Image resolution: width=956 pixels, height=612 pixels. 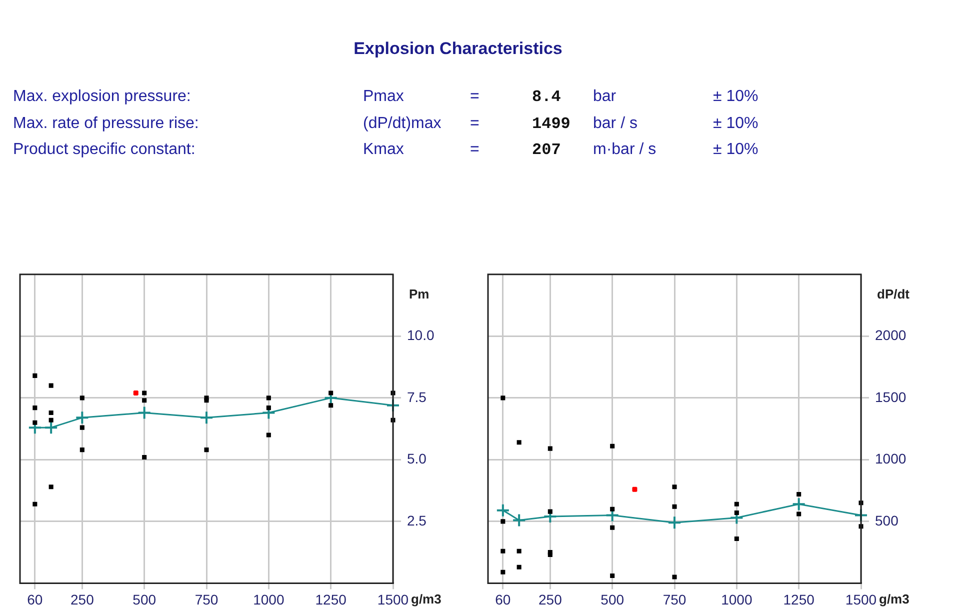 I want to click on text: Explosion Characteristics, so click(x=458, y=49).